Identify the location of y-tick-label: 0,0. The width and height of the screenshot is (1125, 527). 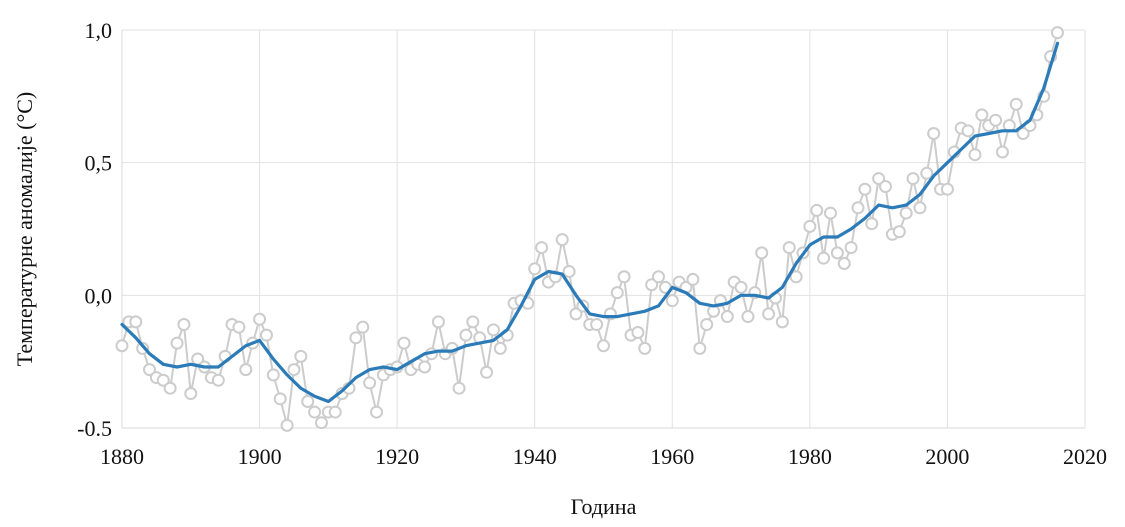
(99, 295).